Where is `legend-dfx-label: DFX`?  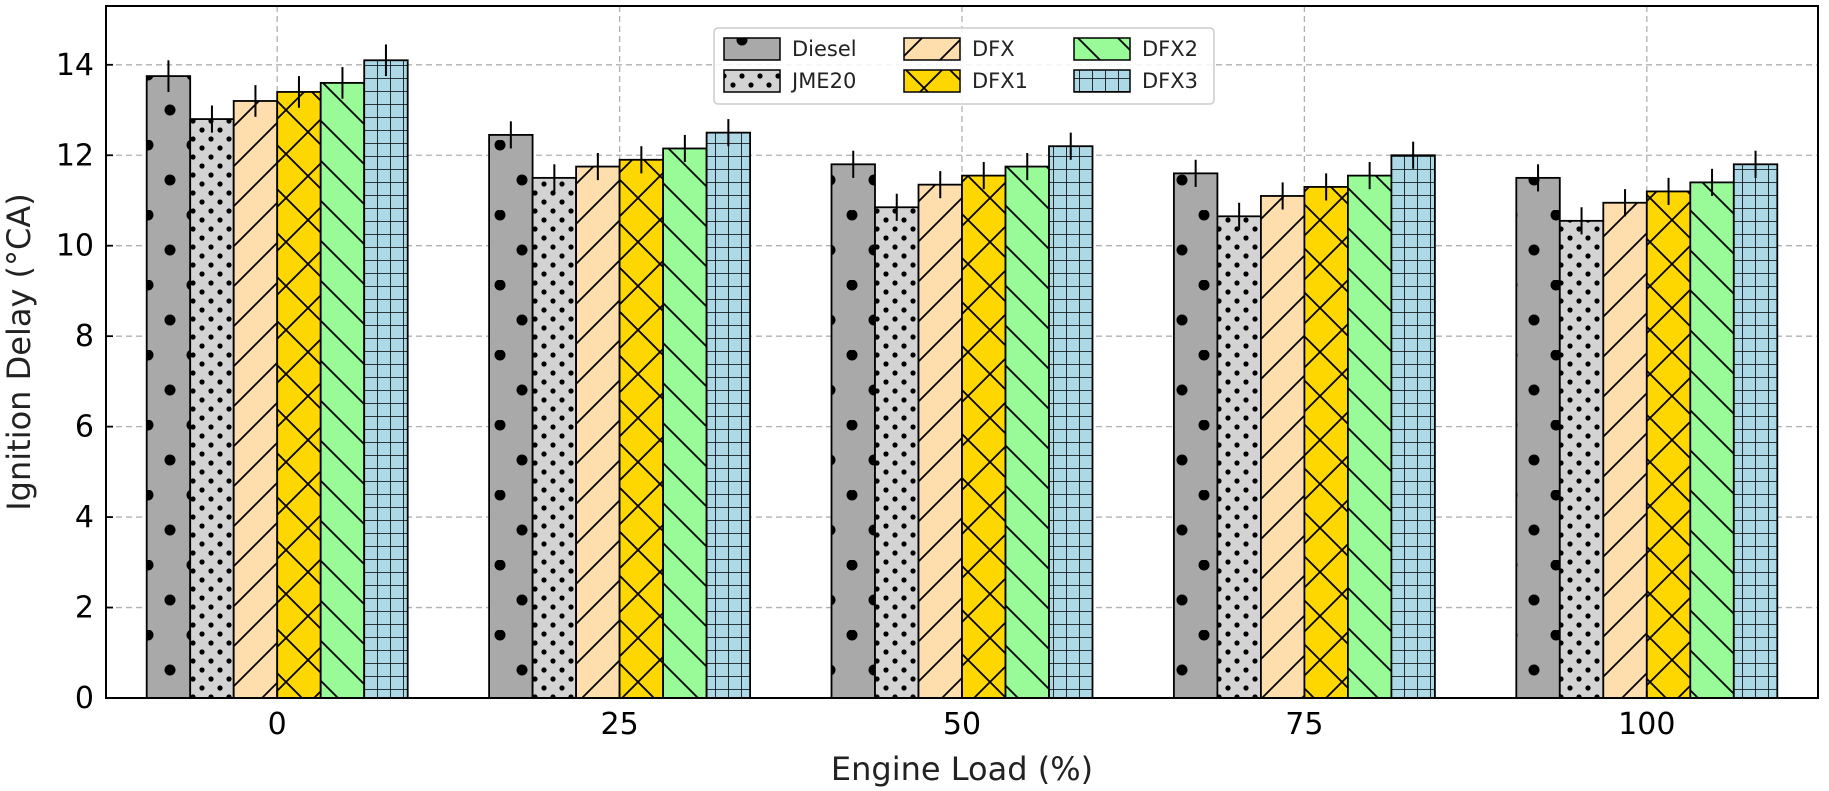
legend-dfx-label: DFX is located at coordinates (993, 49).